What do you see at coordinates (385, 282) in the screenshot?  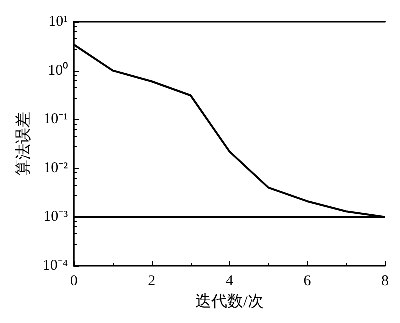 I see `x-tick-label: 8` at bounding box center [385, 282].